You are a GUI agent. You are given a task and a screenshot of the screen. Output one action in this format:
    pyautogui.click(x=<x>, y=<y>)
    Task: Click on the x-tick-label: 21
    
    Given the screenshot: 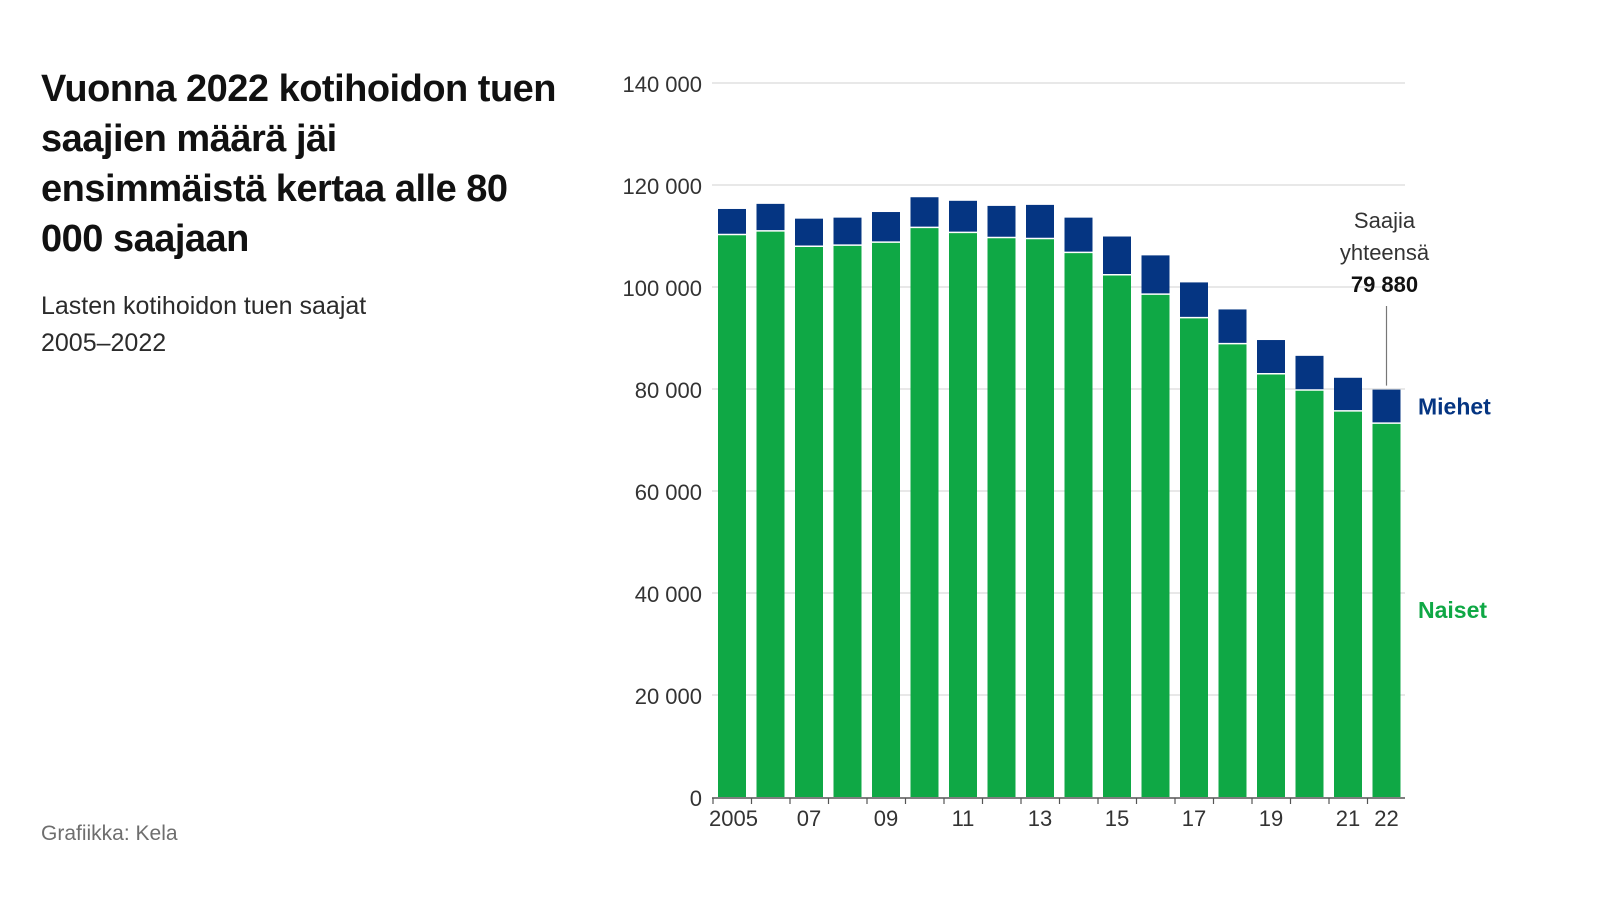 What is the action you would take?
    pyautogui.click(x=1348, y=818)
    